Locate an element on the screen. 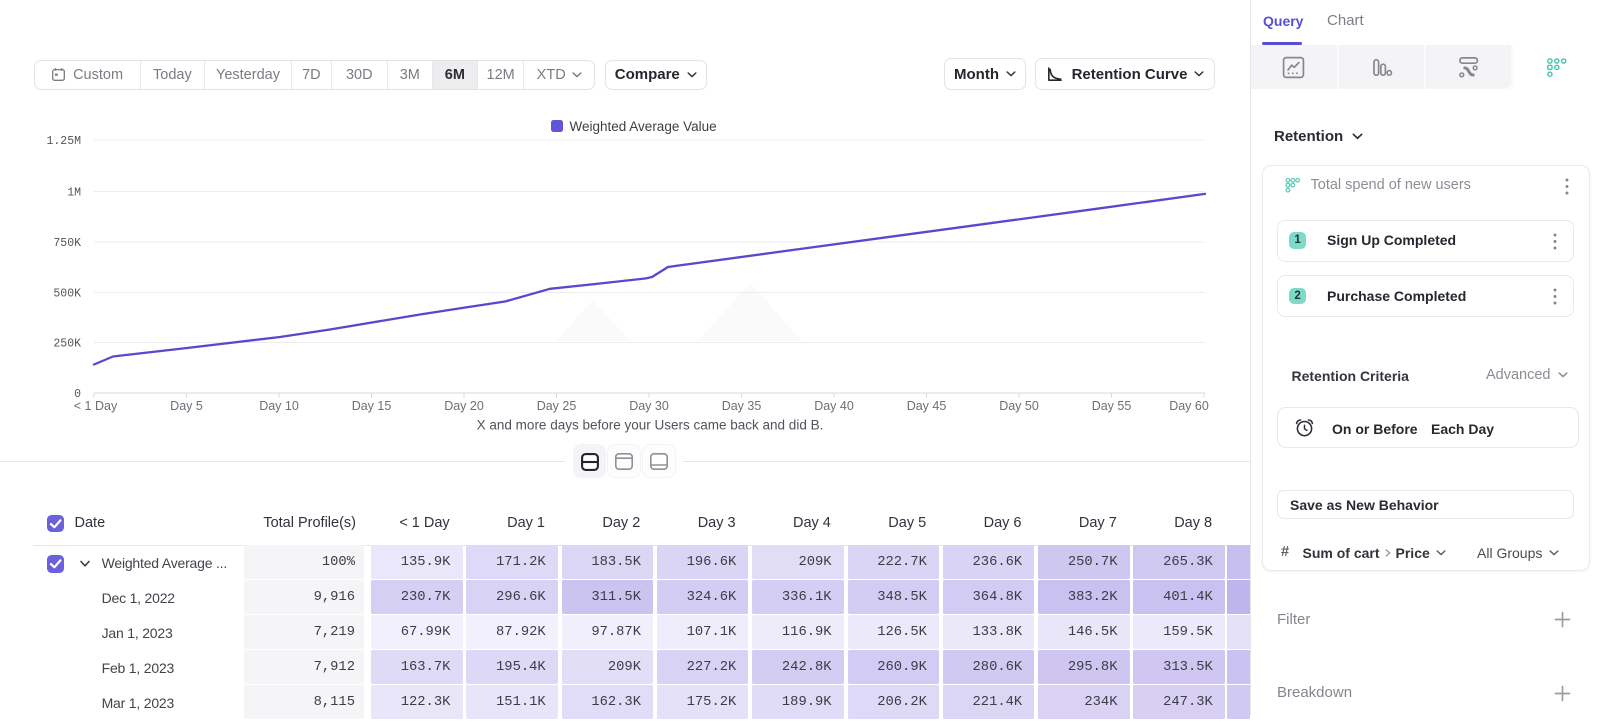 Image resolution: width=1600 pixels, height=722 pixels. svg-text: Day 35 is located at coordinates (742, 406).